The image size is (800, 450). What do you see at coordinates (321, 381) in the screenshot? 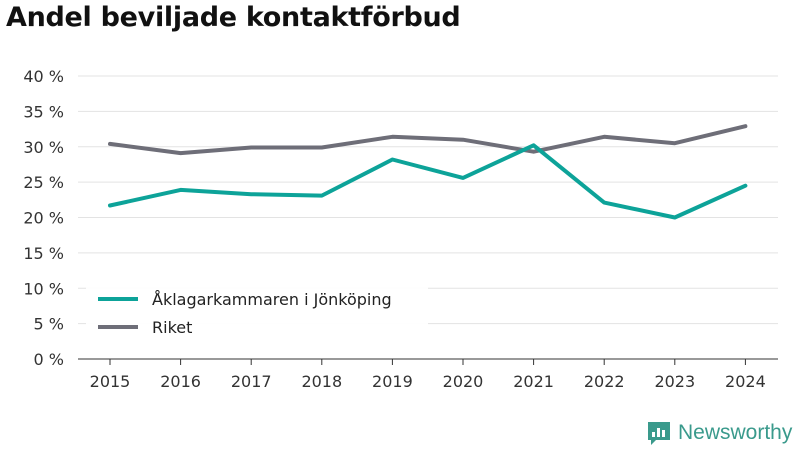
I see `x-tick-label: 2018` at bounding box center [321, 381].